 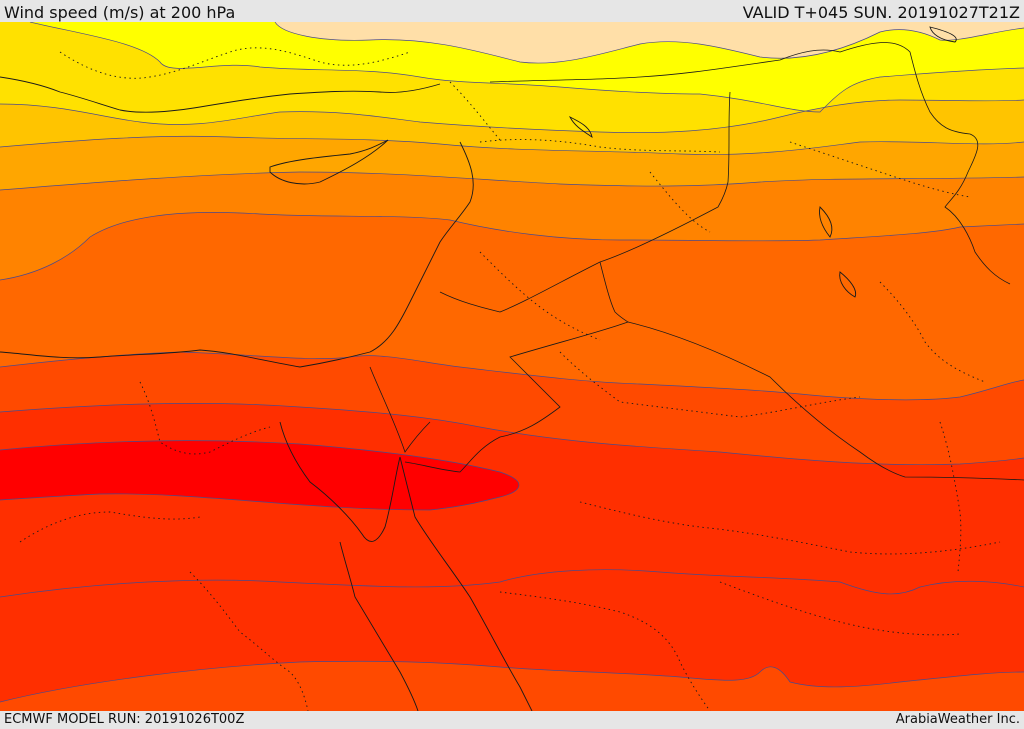 I want to click on valid-time: VALID T+045 SUN. 20191027T21Z, so click(x=881, y=12).